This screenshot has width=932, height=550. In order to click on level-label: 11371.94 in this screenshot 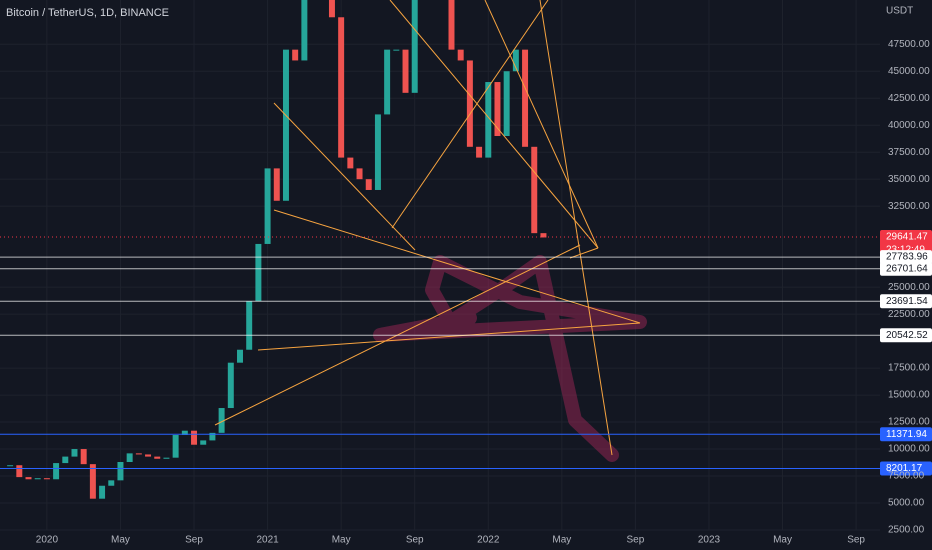, I will do `click(906, 434)`.